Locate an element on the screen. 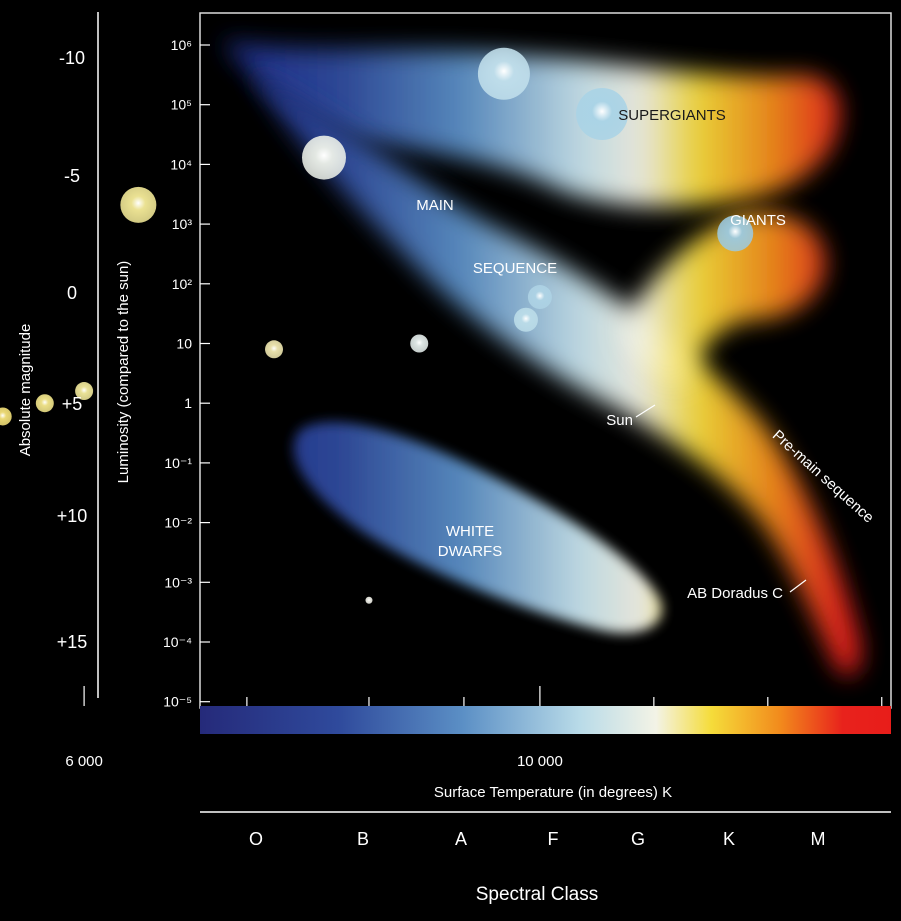 This screenshot has width=901, height=921. y-tick-label: 10⁻² is located at coordinates (178, 523).